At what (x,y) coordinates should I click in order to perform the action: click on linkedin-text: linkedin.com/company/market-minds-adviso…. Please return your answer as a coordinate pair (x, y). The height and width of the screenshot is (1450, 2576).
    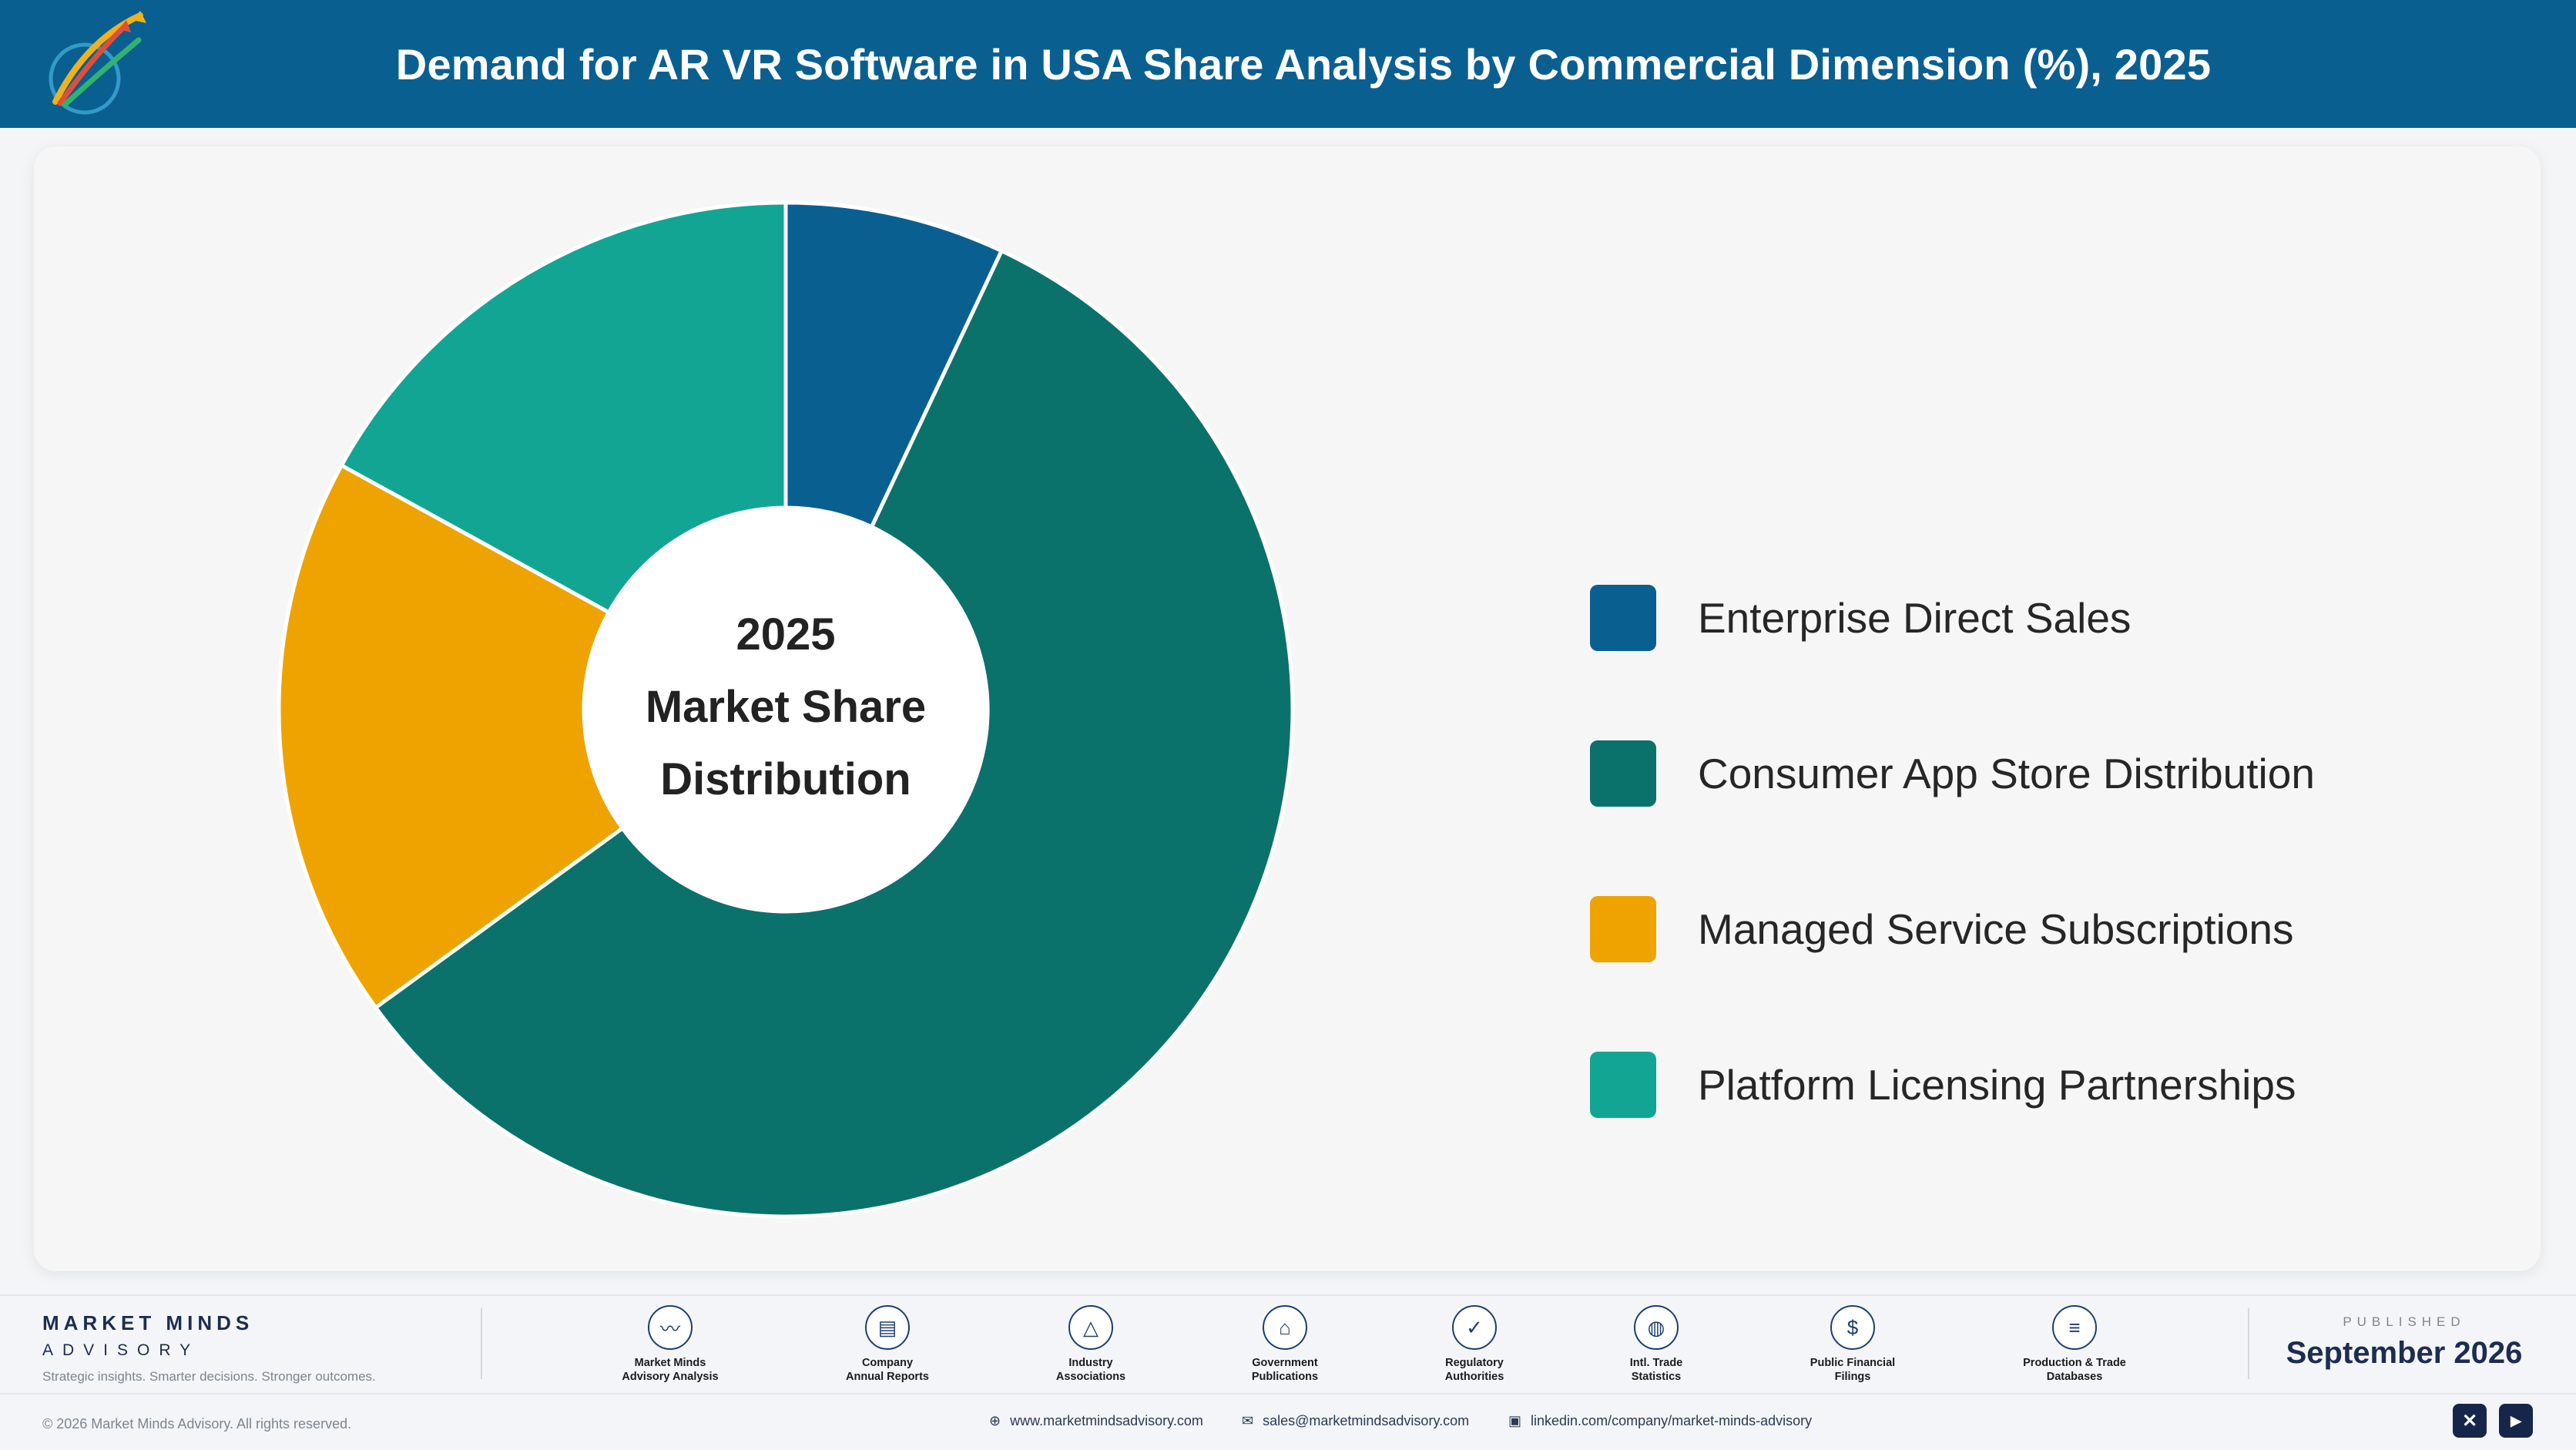
    Looking at the image, I should click on (1672, 1420).